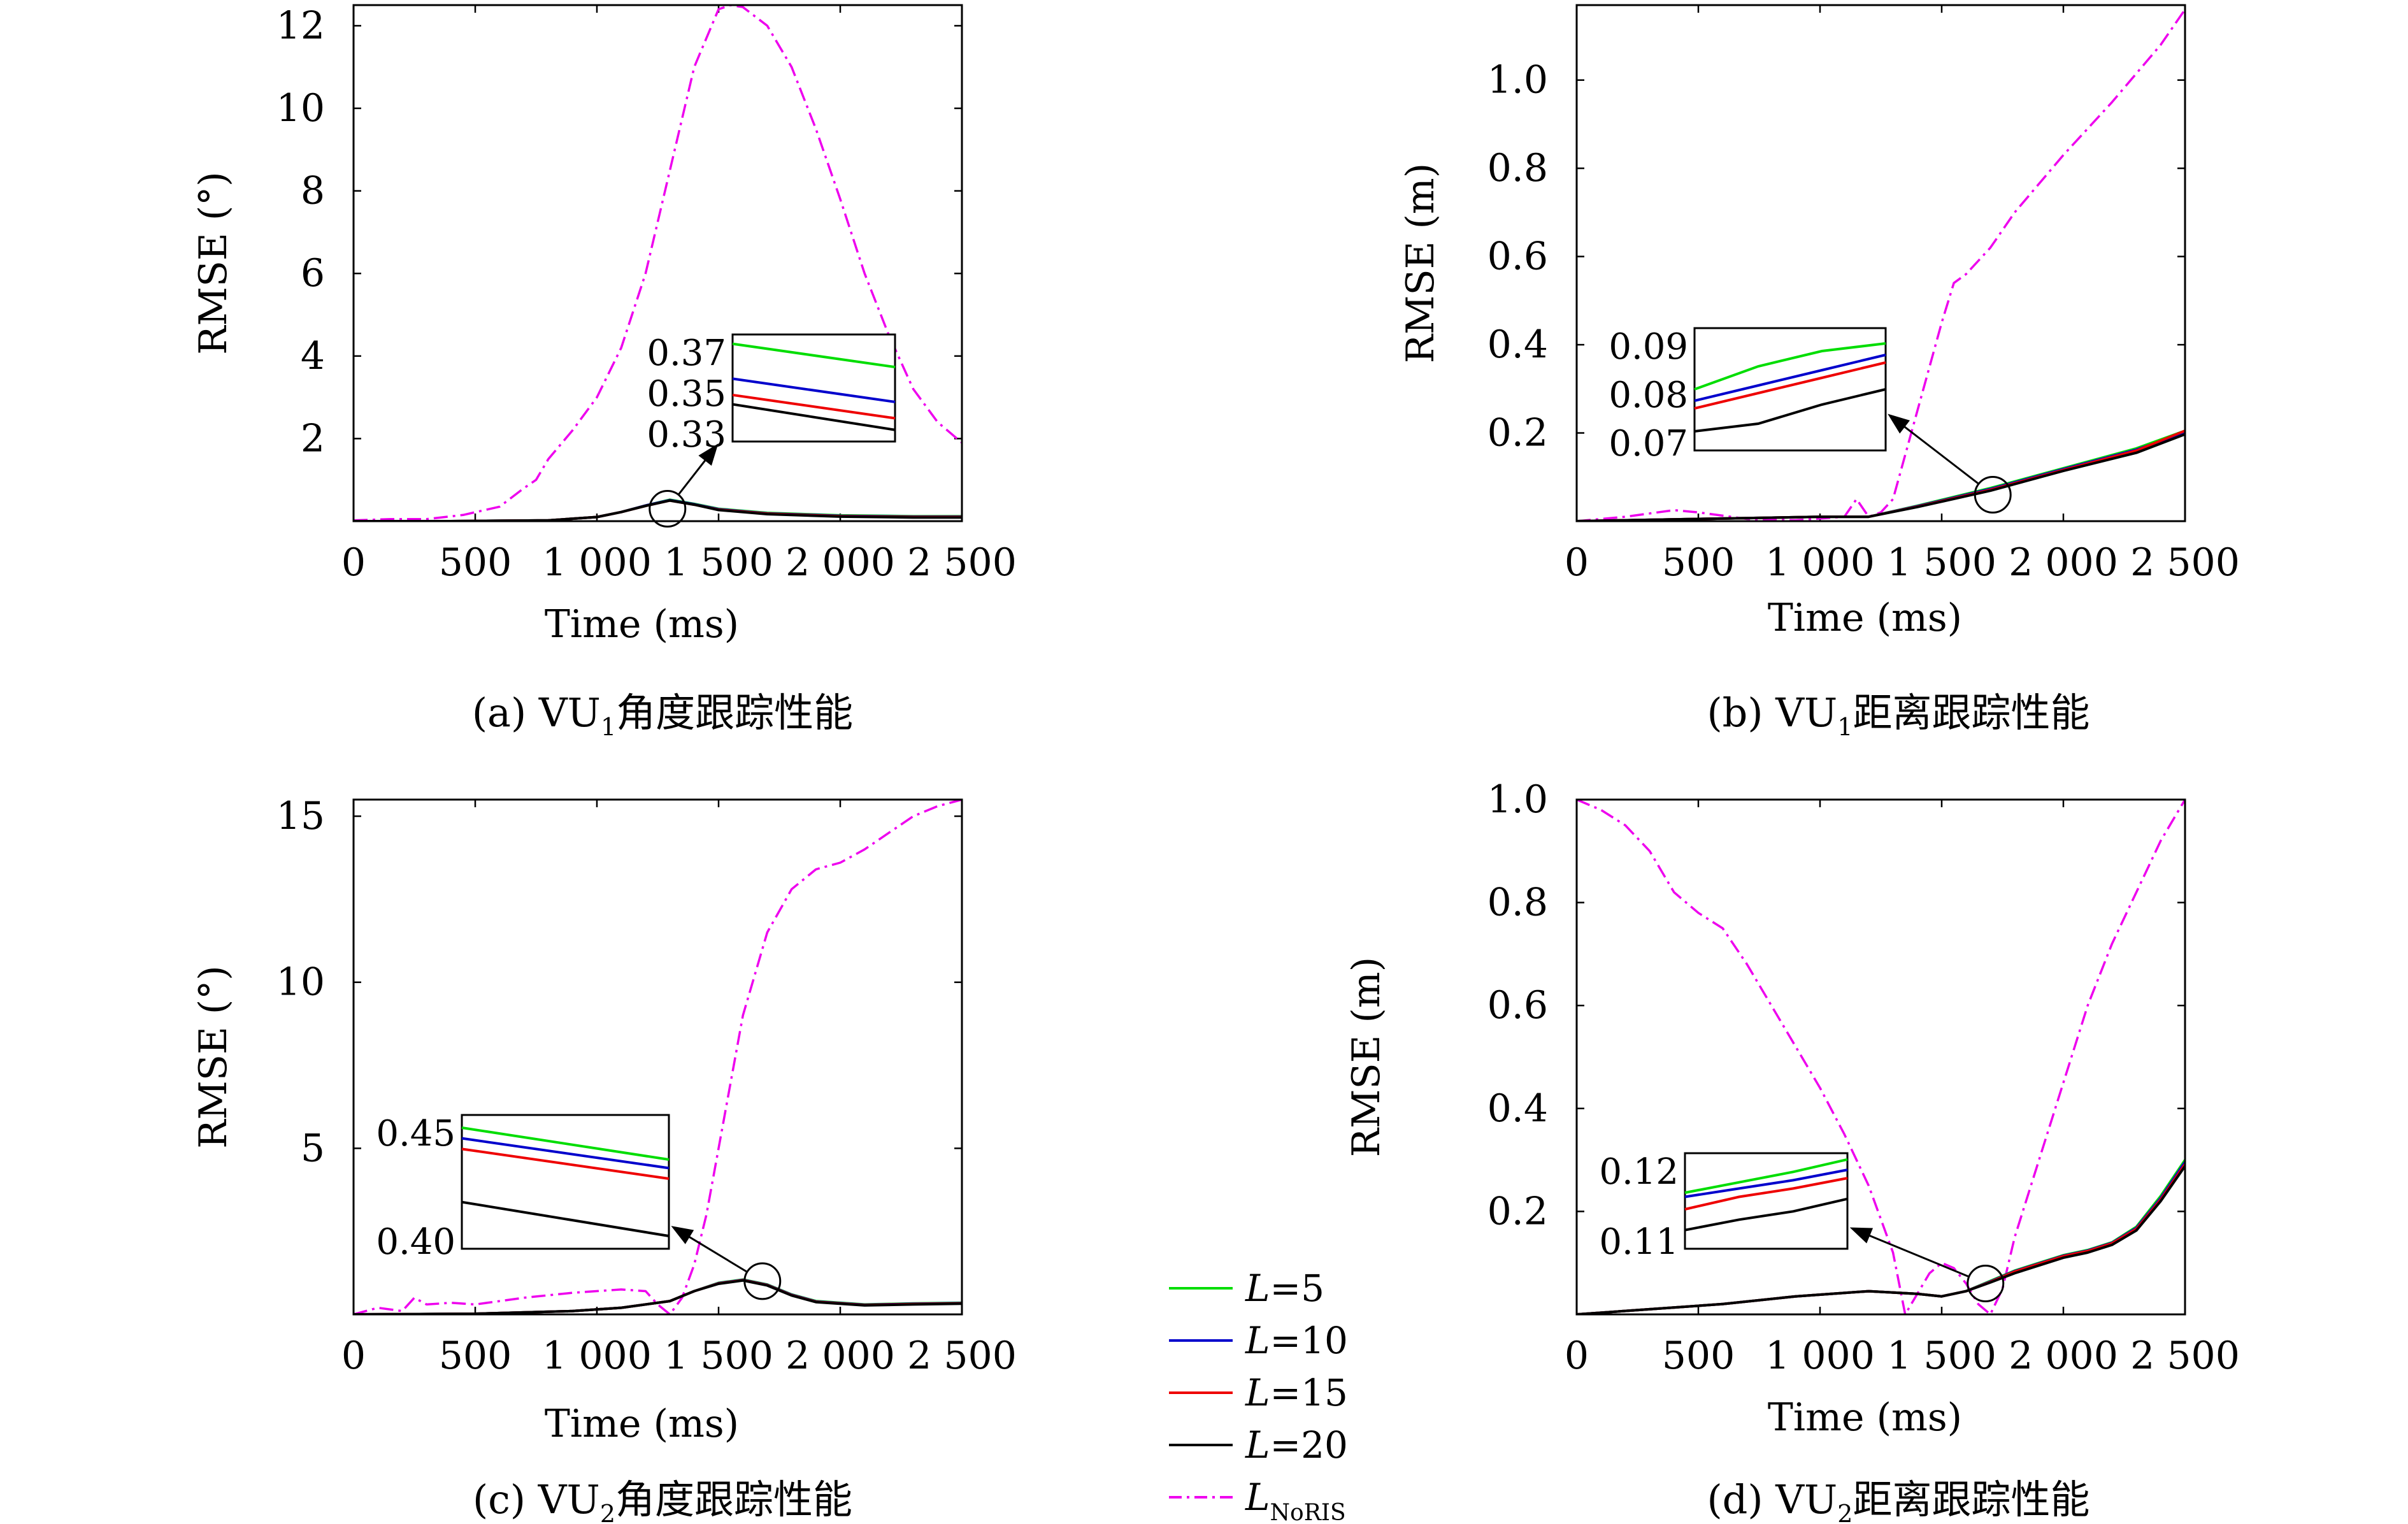 This screenshot has width=2408, height=1524. I want to click on caption-main: (a) VU, so click(536, 712).